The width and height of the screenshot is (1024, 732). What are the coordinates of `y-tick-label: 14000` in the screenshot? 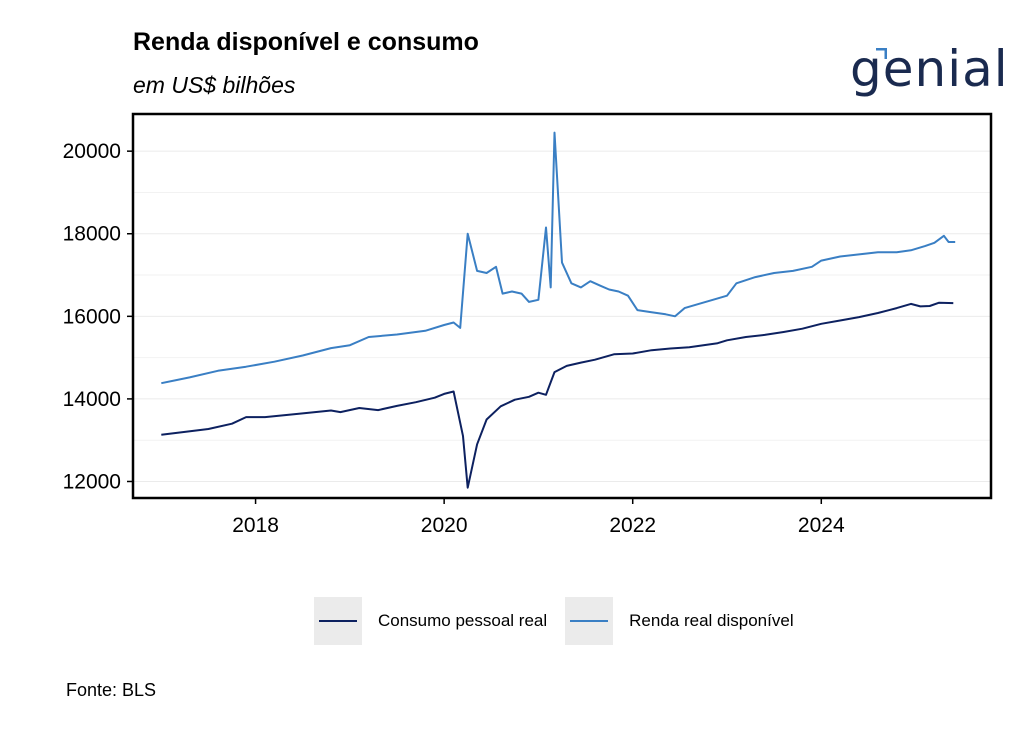 It's located at (92, 399).